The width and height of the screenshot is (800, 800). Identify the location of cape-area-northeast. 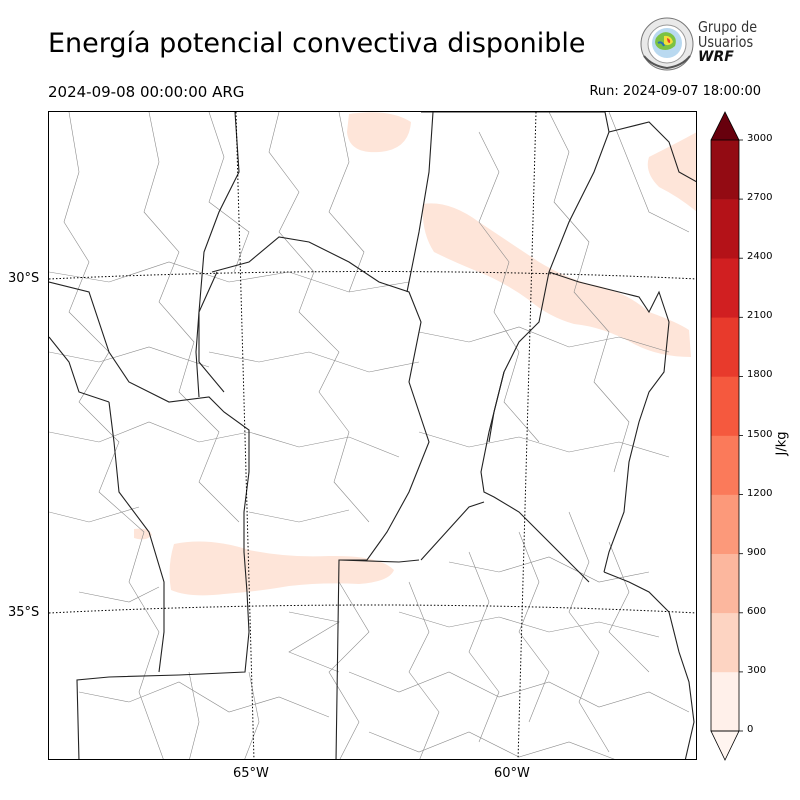
(671, 172).